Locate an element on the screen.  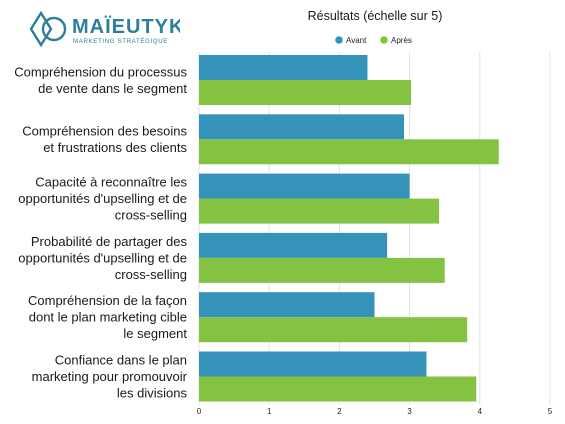
category-label-line: de vente dans le segment is located at coordinates (112, 88).